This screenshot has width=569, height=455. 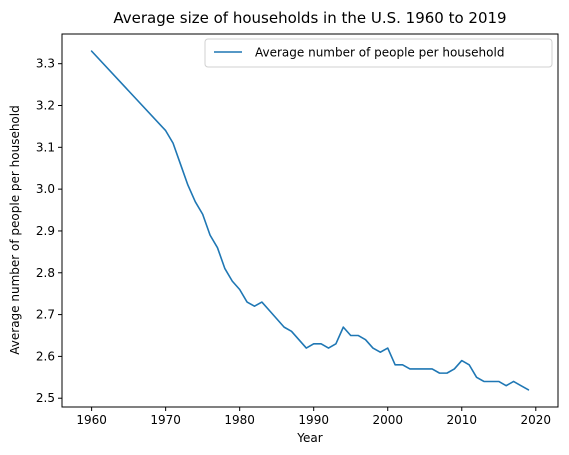 What do you see at coordinates (45, 231) in the screenshot?
I see `y-tick-label: 2.9` at bounding box center [45, 231].